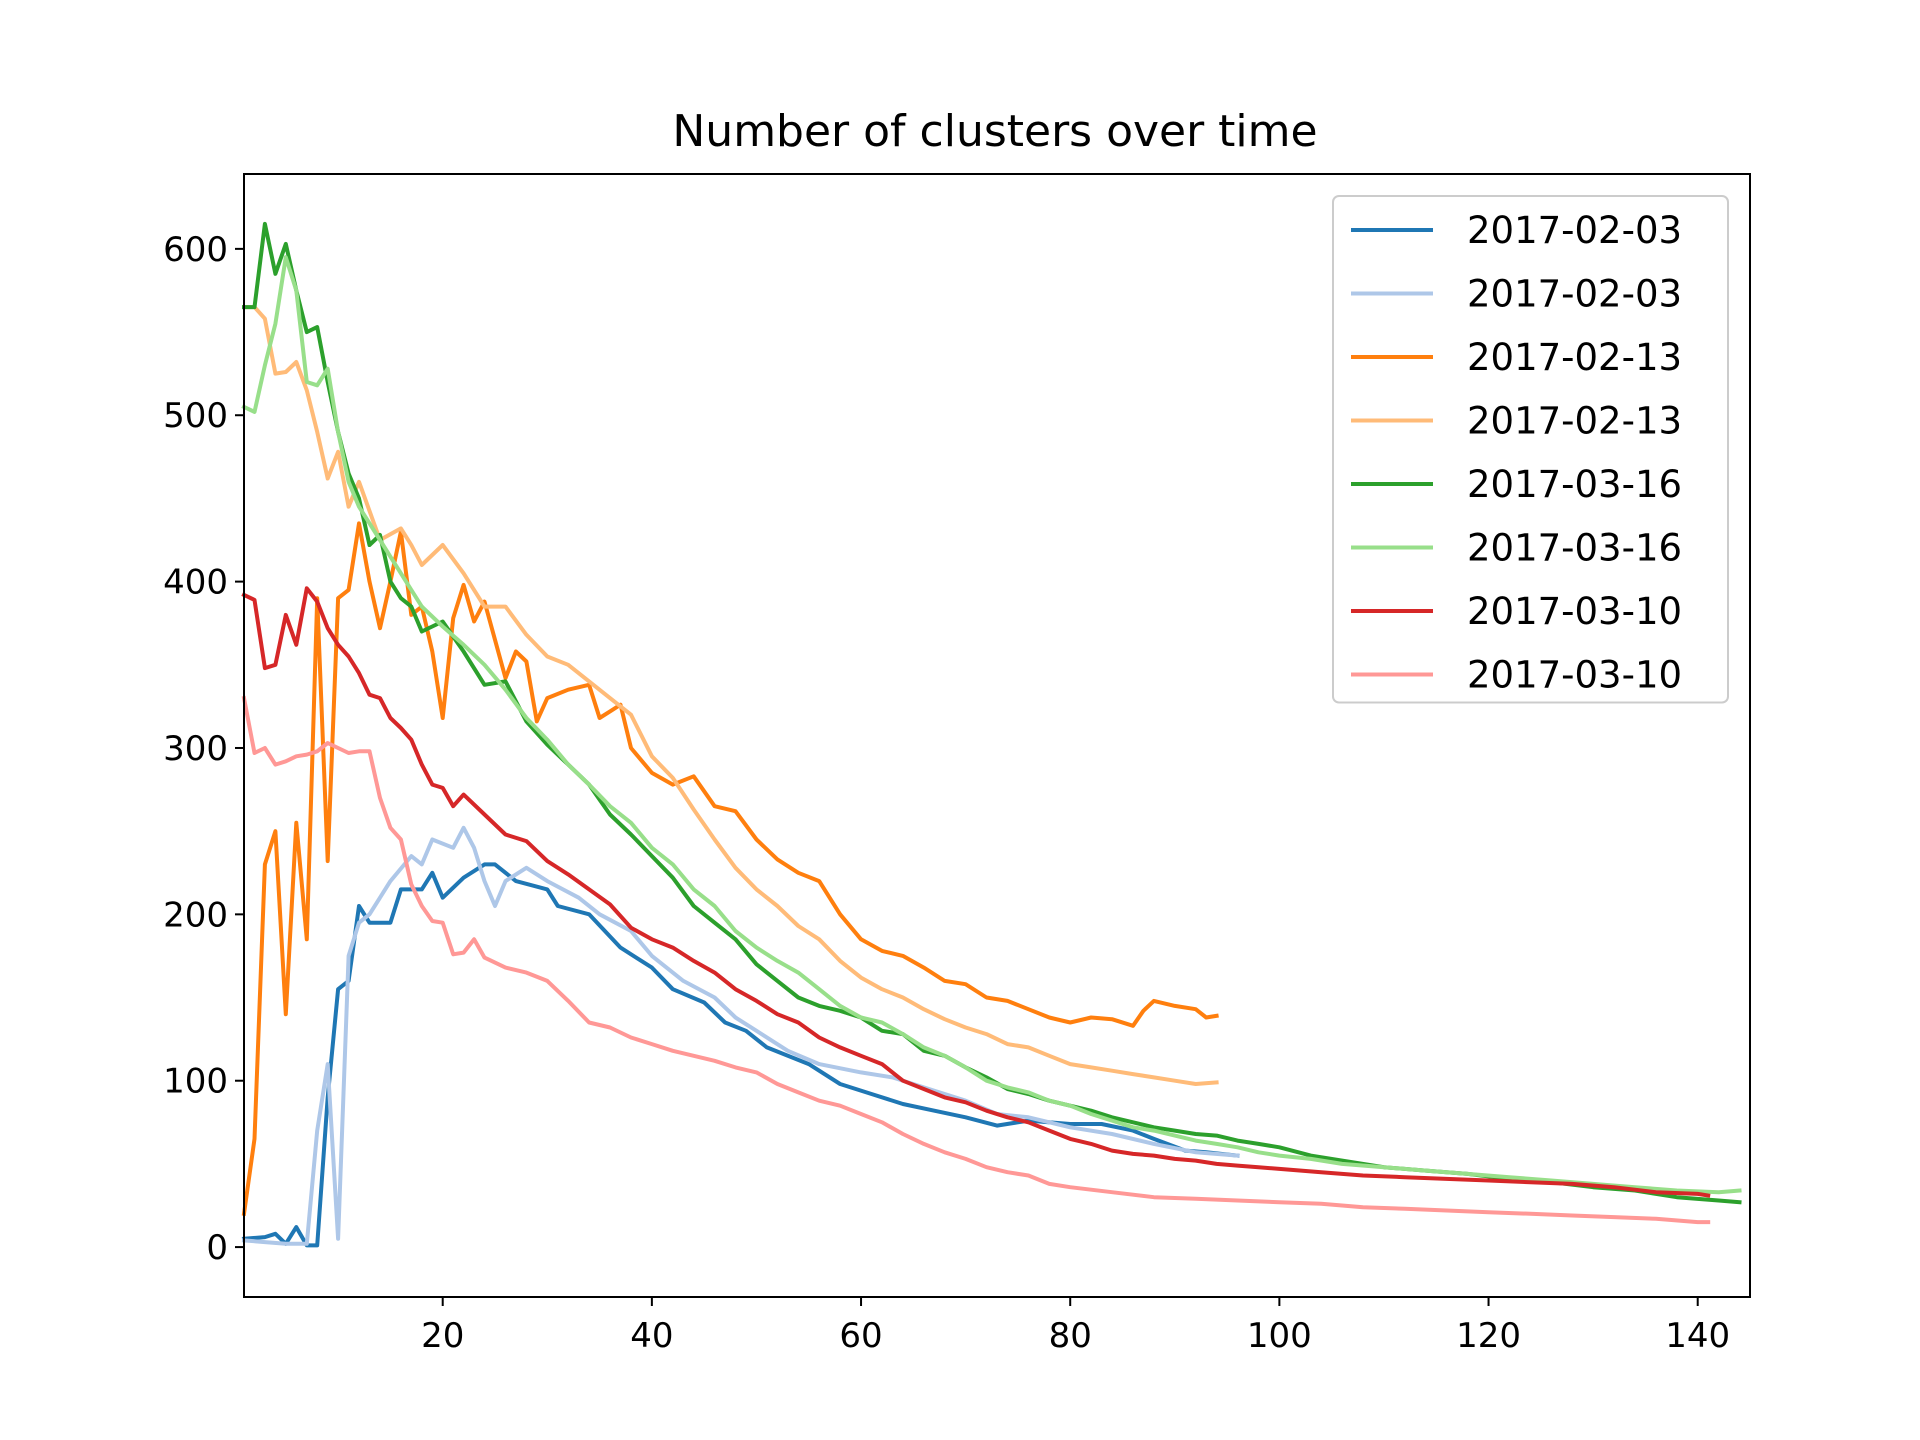 The image size is (1920, 1440). I want to click on chart-title: Number of clusters over time, so click(994, 131).